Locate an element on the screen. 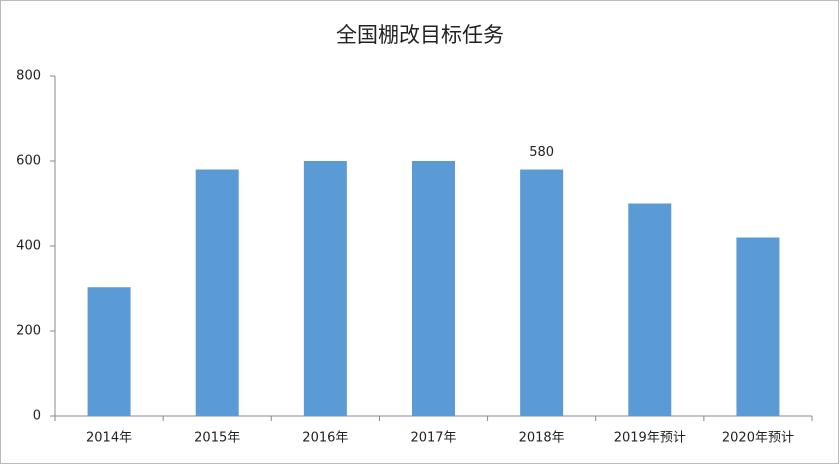 Image resolution: width=840 pixels, height=465 pixels. x-tick-label: 2020年预计 is located at coordinates (758, 438).